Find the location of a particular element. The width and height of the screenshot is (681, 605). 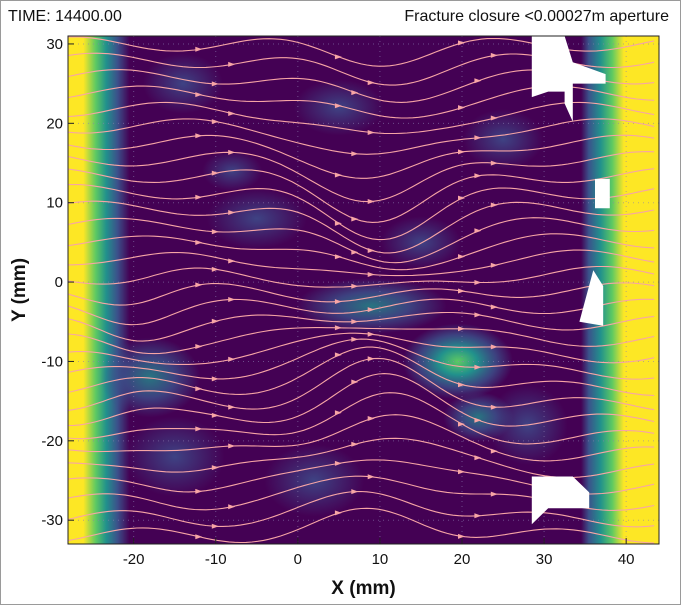

x-axis-label: X (mm) is located at coordinates (363, 588).